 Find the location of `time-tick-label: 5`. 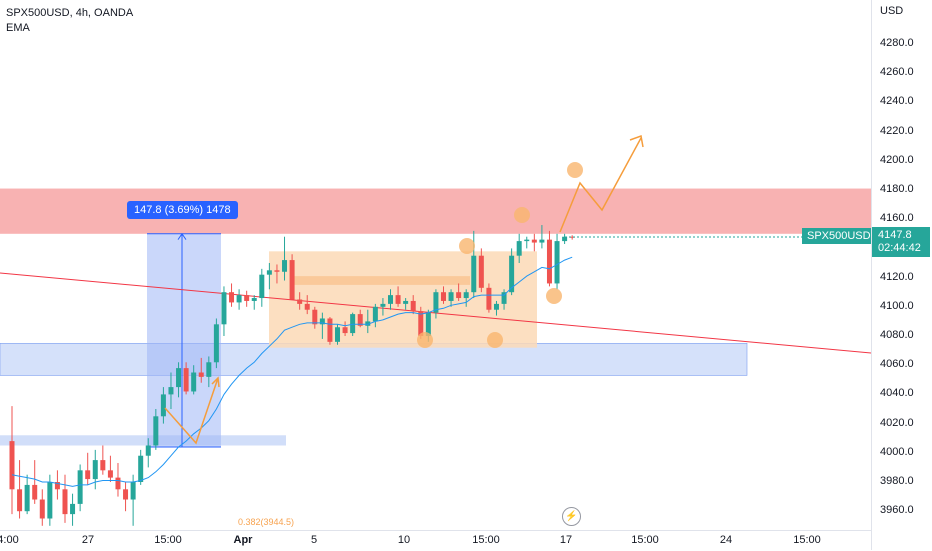

time-tick-label: 5 is located at coordinates (314, 540).